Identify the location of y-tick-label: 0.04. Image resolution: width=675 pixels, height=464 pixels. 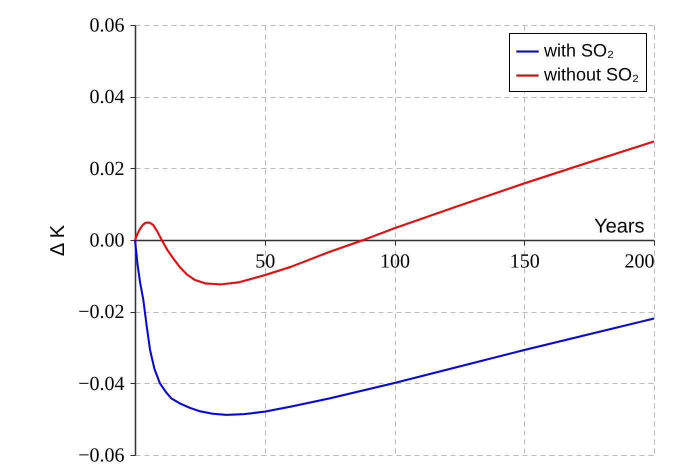
(107, 97).